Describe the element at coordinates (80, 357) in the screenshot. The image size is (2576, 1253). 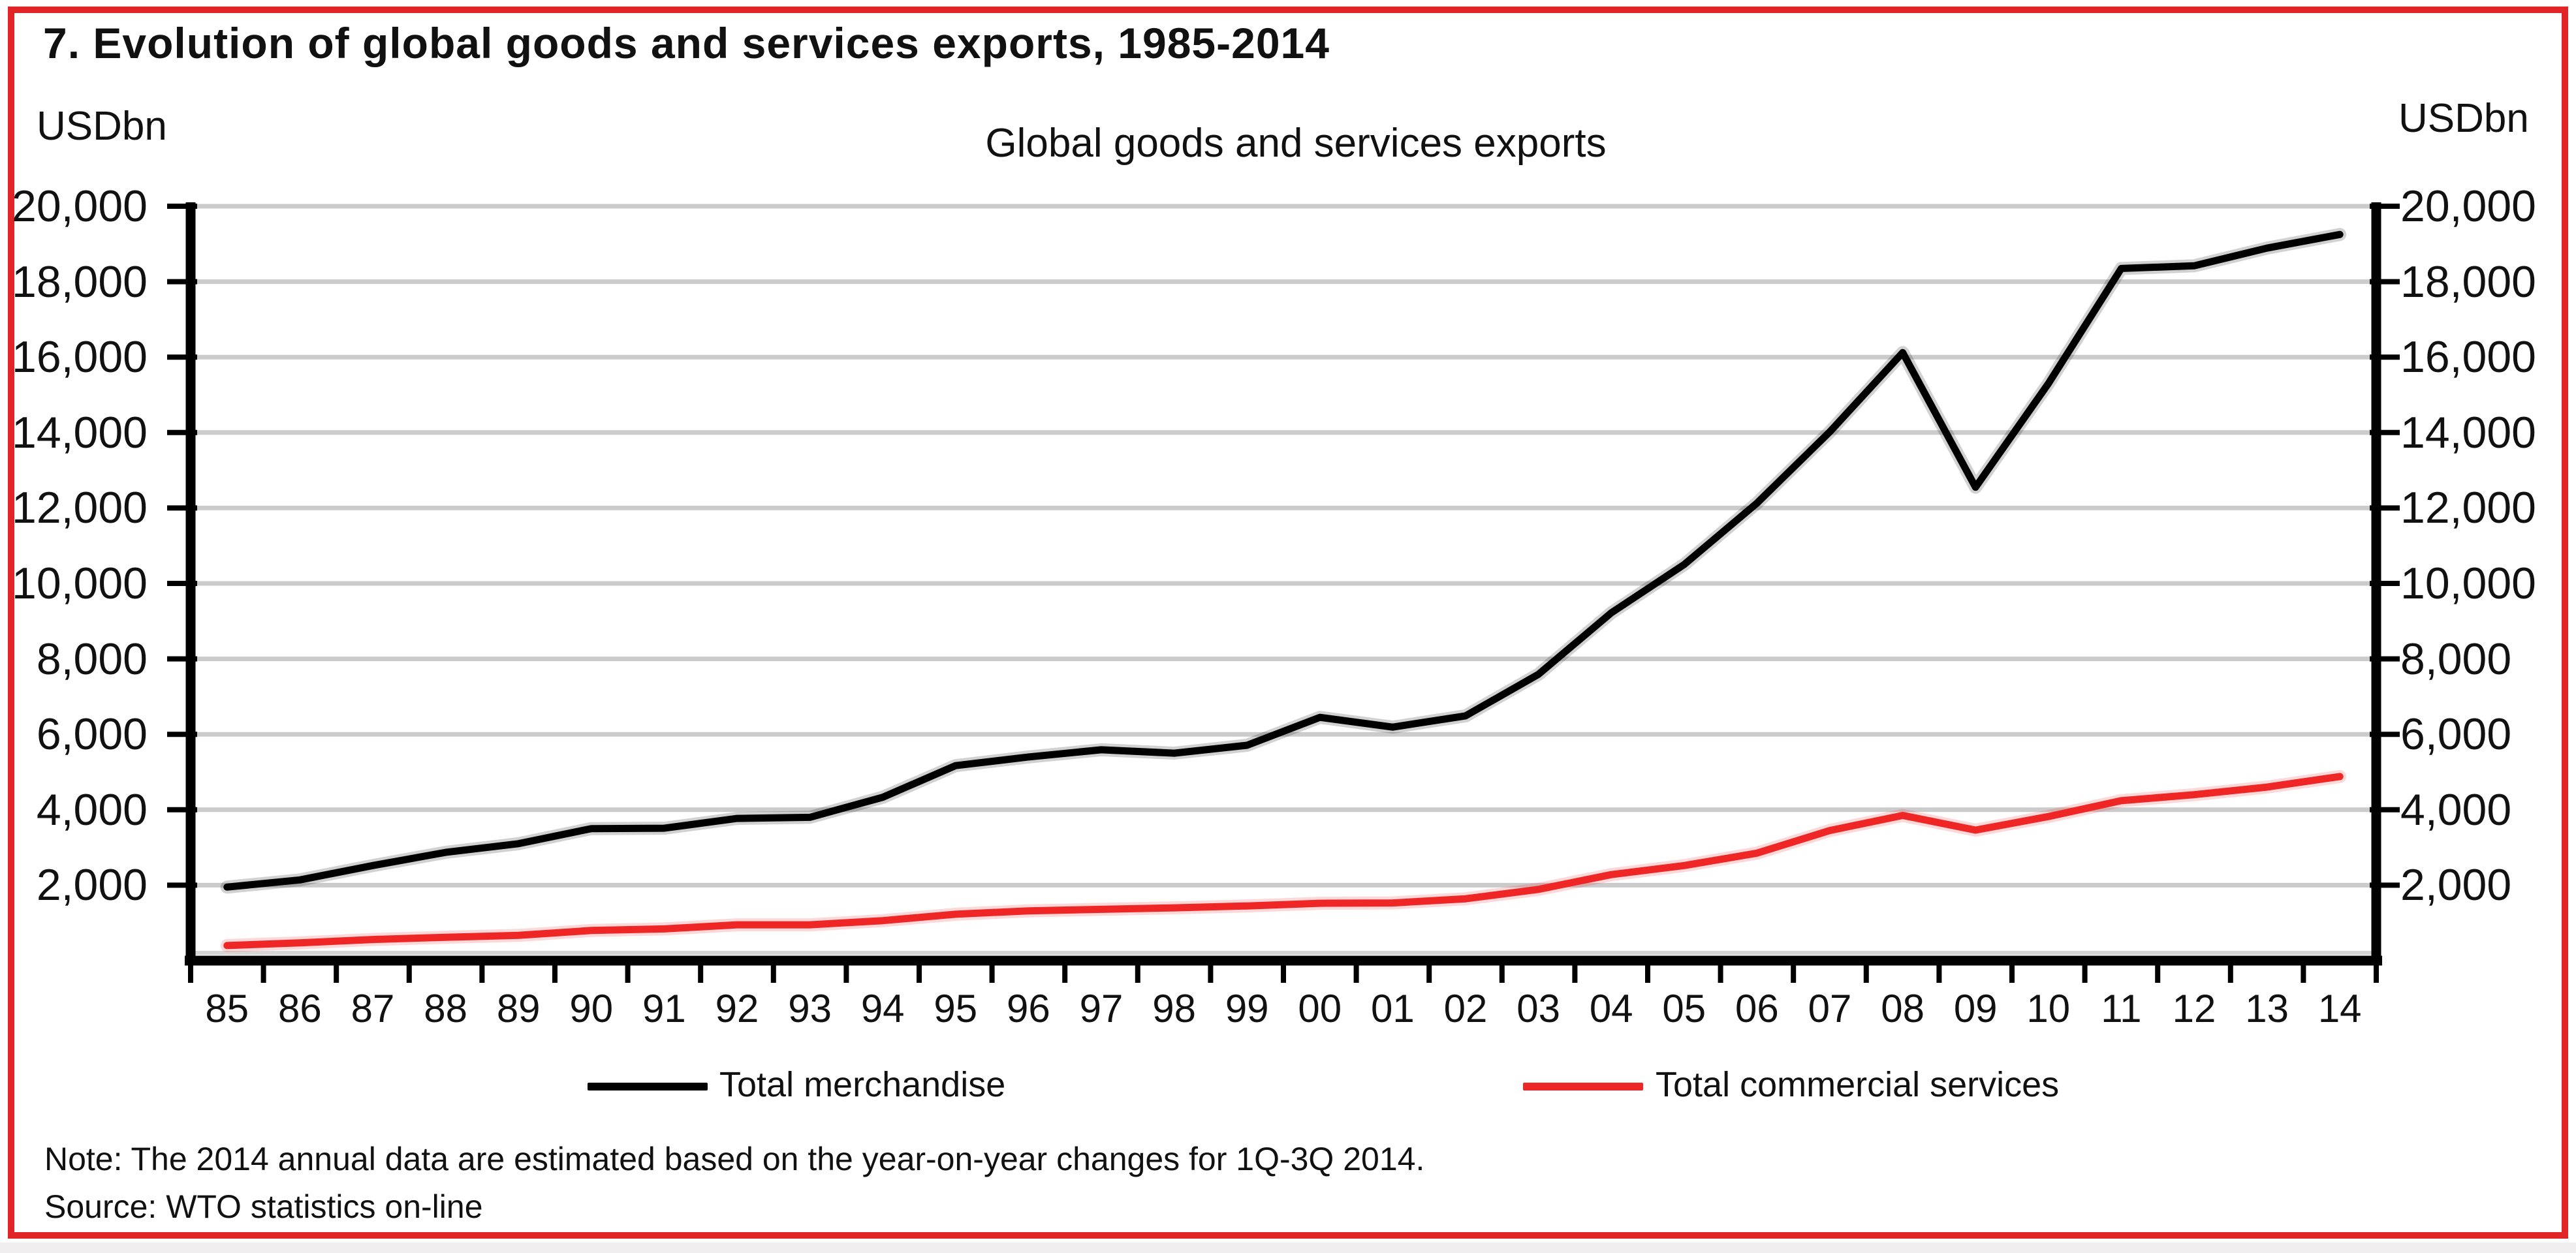
I see `y-tick-label-left: 16,000` at that location.